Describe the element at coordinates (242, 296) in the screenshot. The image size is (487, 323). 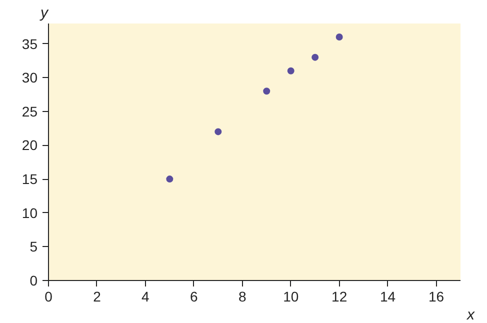
I see `x-tick-label: 8` at that location.